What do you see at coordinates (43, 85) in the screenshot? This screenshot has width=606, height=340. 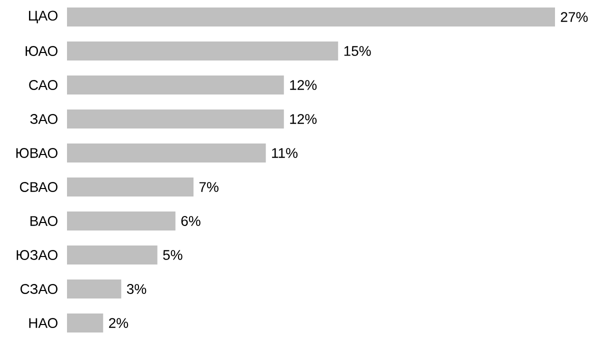 I see `y-tick-label: САО` at bounding box center [43, 85].